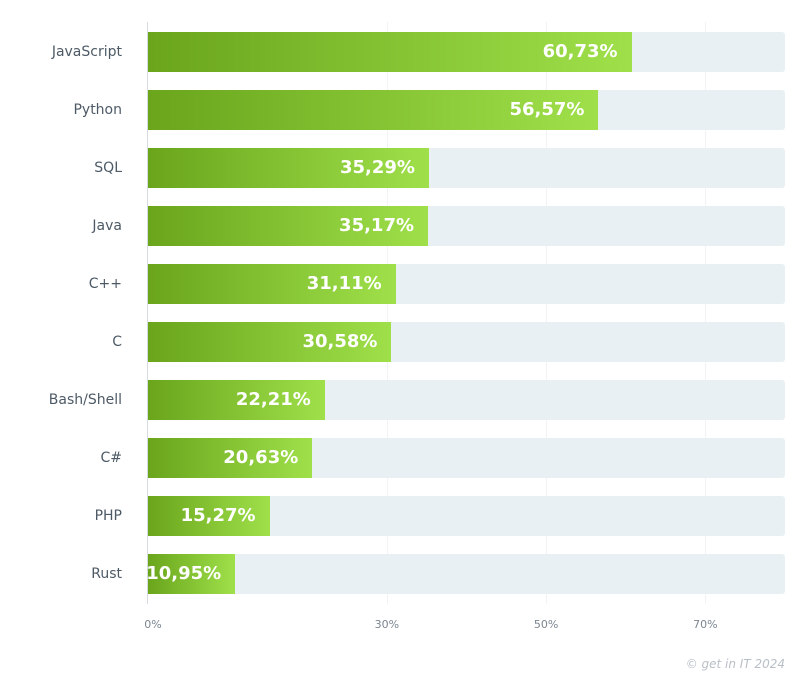 The image size is (807, 688). I want to click on value-label: 30,58%, so click(340, 341).